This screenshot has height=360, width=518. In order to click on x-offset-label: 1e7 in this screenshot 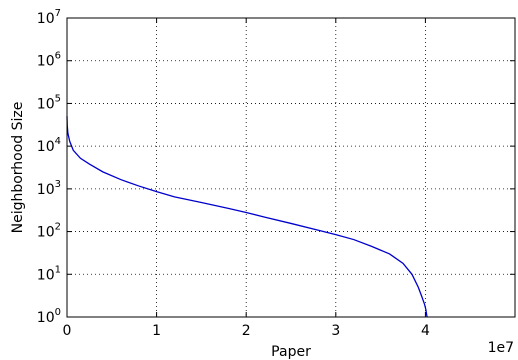, I will do `click(501, 348)`.